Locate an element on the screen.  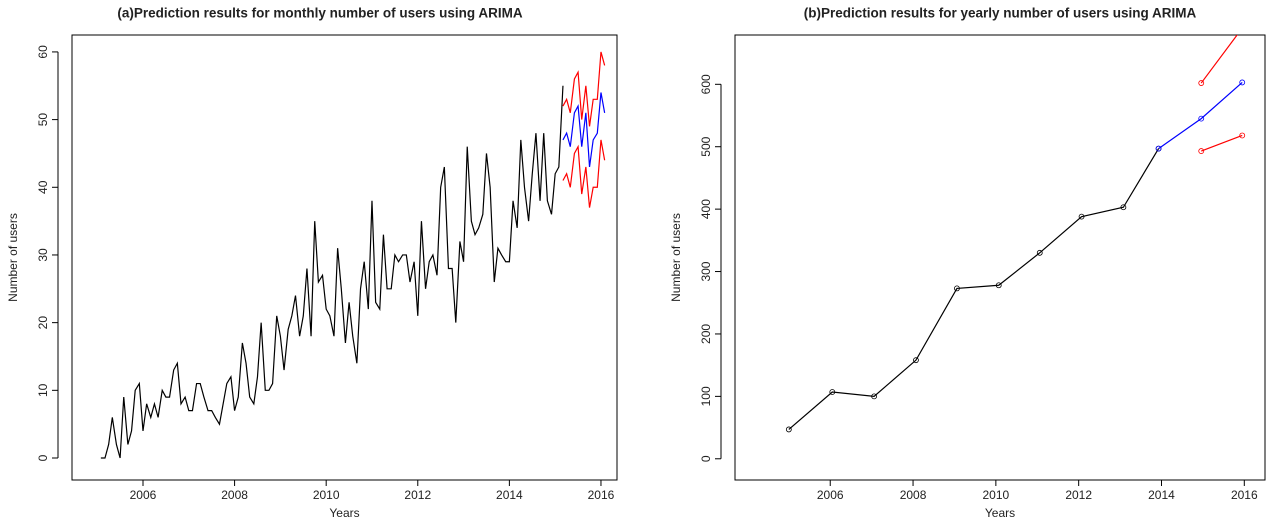
y-tick-label: 20 is located at coordinates (43, 323).